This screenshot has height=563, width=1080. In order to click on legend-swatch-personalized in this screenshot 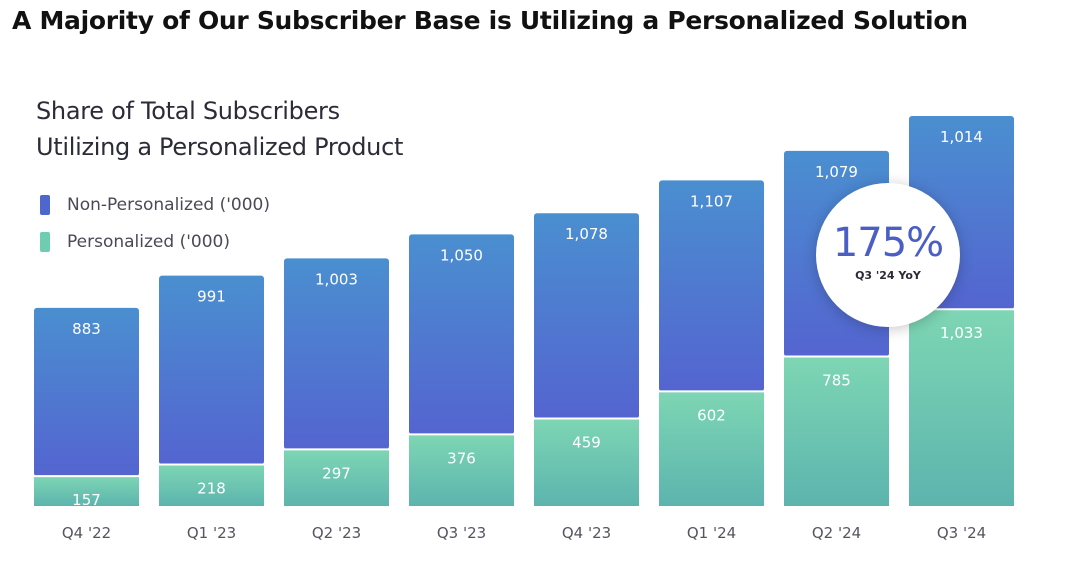, I will do `click(45, 241)`.